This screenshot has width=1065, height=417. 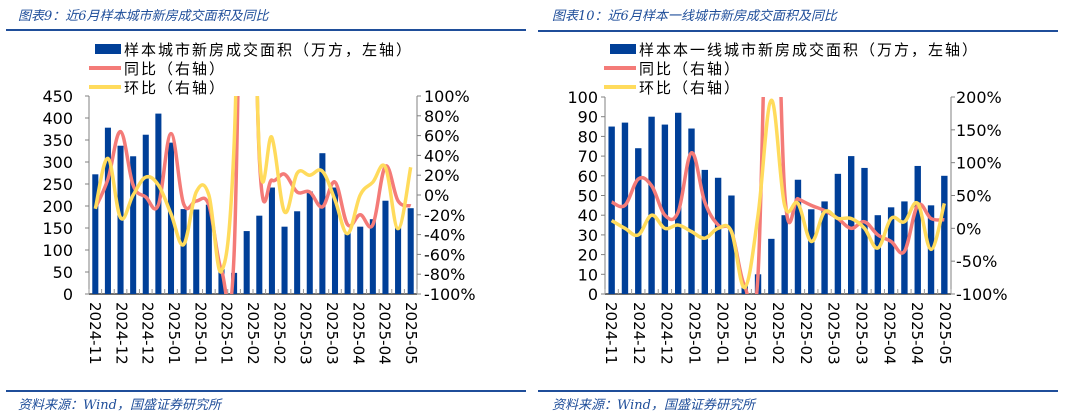 I want to click on title-rule, so click(x=798, y=31).